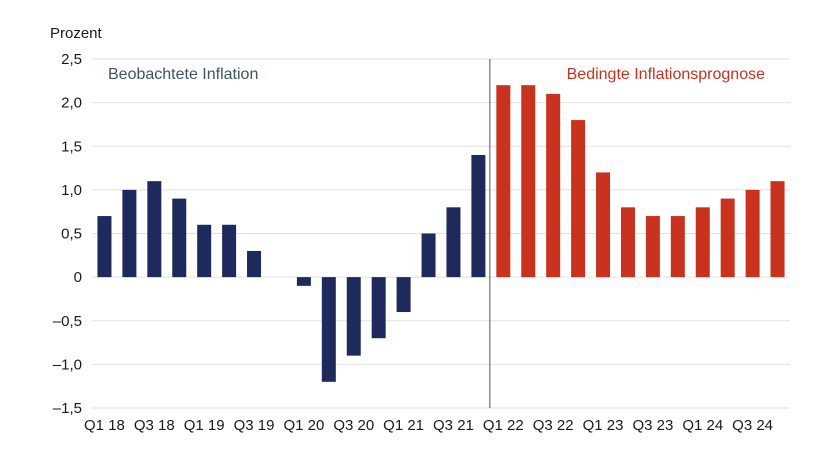 The height and width of the screenshot is (455, 840). I want to click on x-tick-label: Q1 24, so click(702, 425).